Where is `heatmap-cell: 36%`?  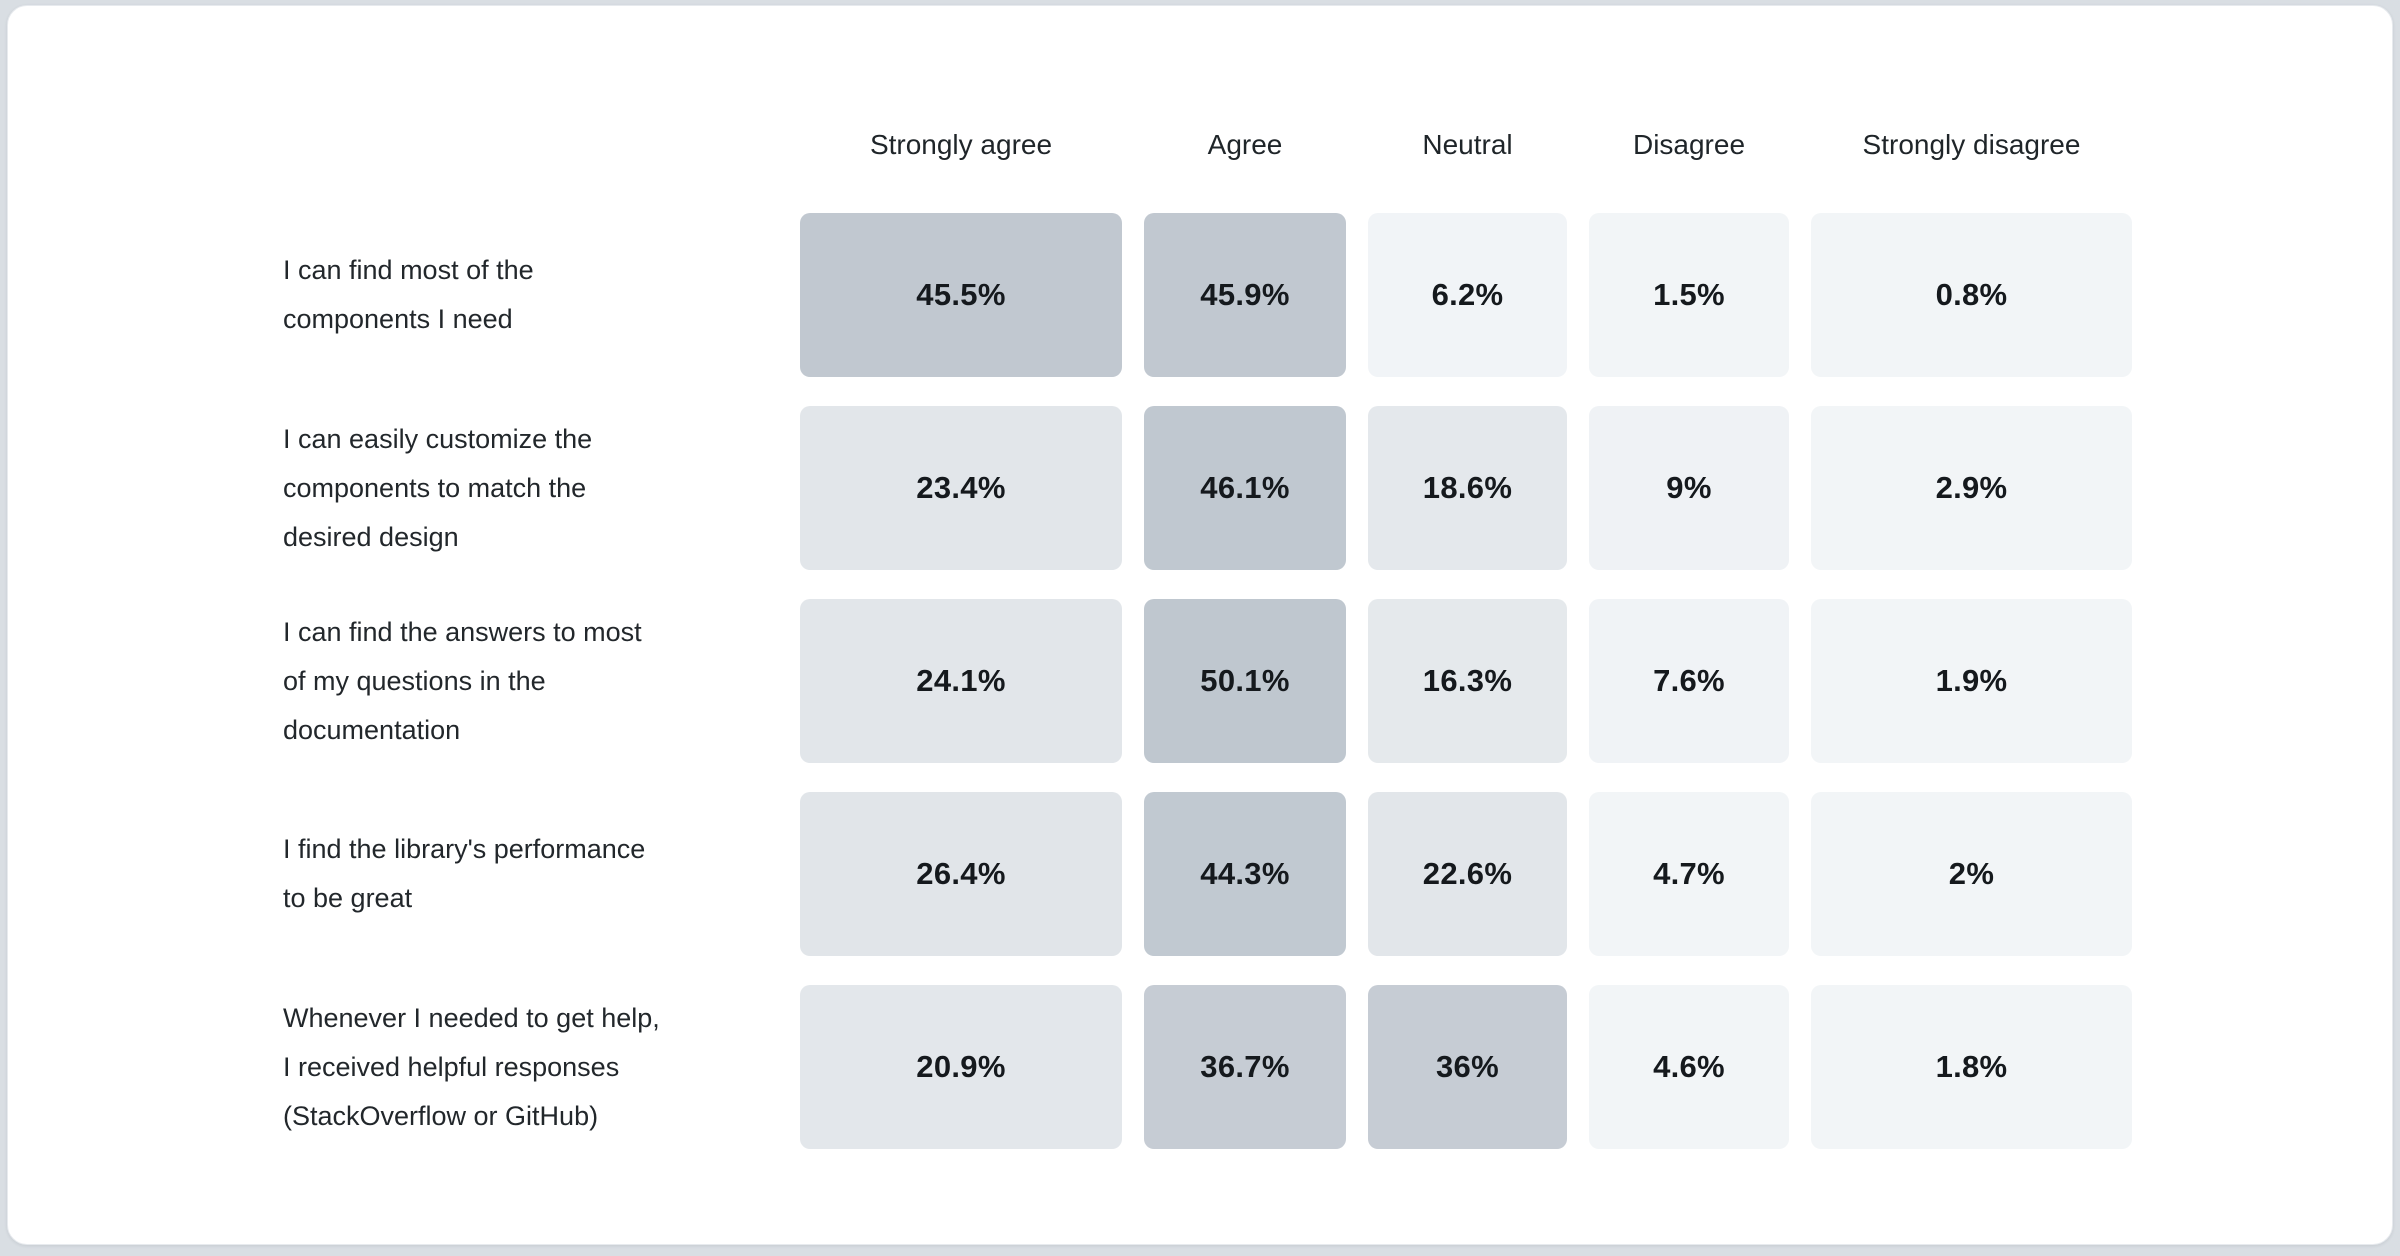 heatmap-cell: 36% is located at coordinates (1467, 1067).